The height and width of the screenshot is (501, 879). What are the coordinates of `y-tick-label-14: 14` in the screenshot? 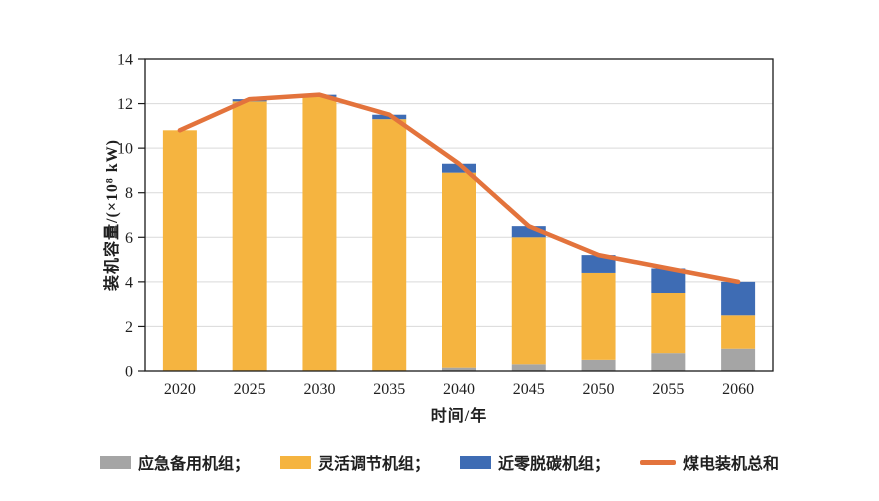 It's located at (125, 60).